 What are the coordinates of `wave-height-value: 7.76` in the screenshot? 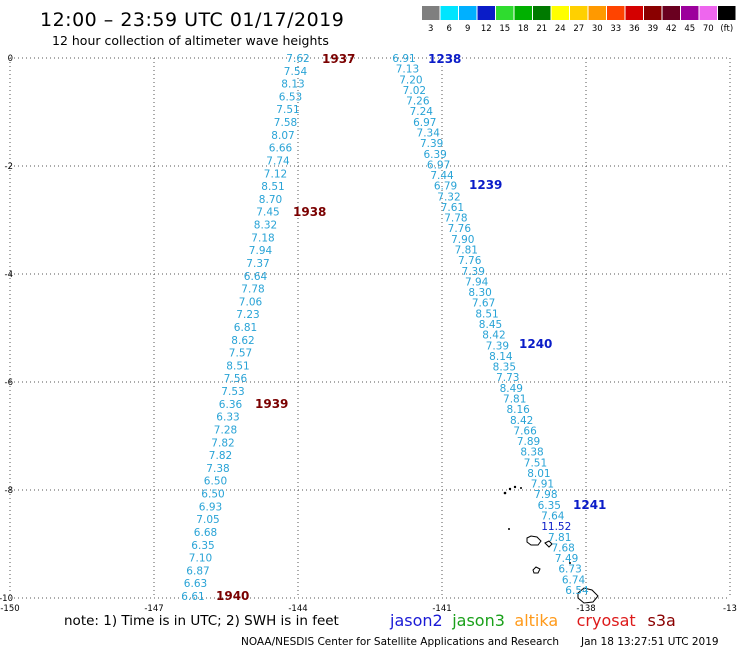 It's located at (470, 261).